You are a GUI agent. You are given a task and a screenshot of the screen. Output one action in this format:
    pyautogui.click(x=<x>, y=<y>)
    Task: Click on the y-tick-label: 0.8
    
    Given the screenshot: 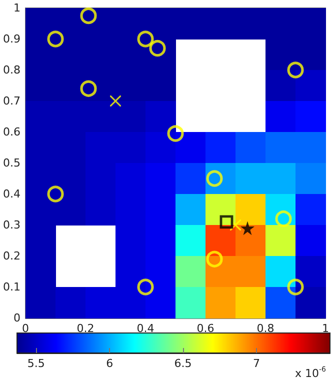 What is the action you would take?
    pyautogui.click(x=11, y=70)
    